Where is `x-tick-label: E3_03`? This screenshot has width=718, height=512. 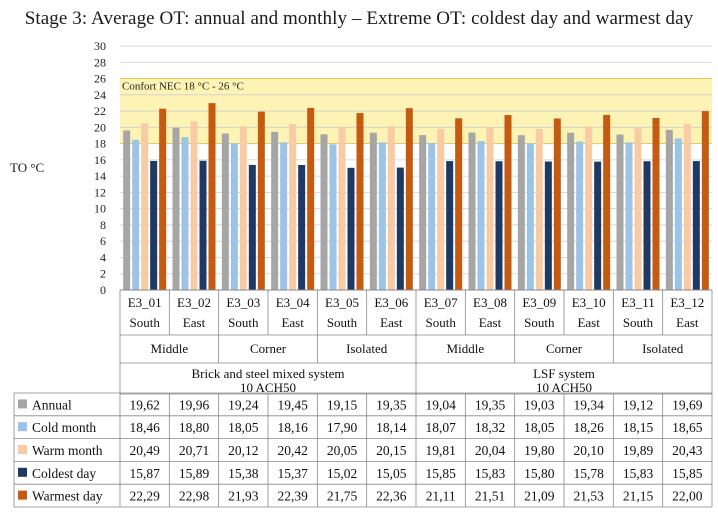 x-tick-label: E3_03 is located at coordinates (243, 302).